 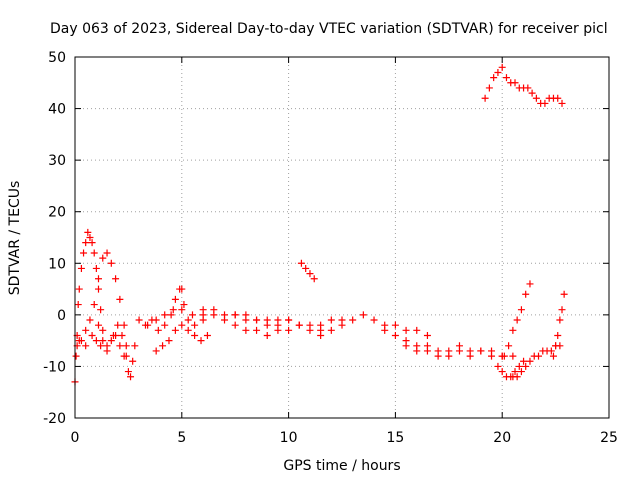 I want to click on series-arc16, so click(x=517, y=320).